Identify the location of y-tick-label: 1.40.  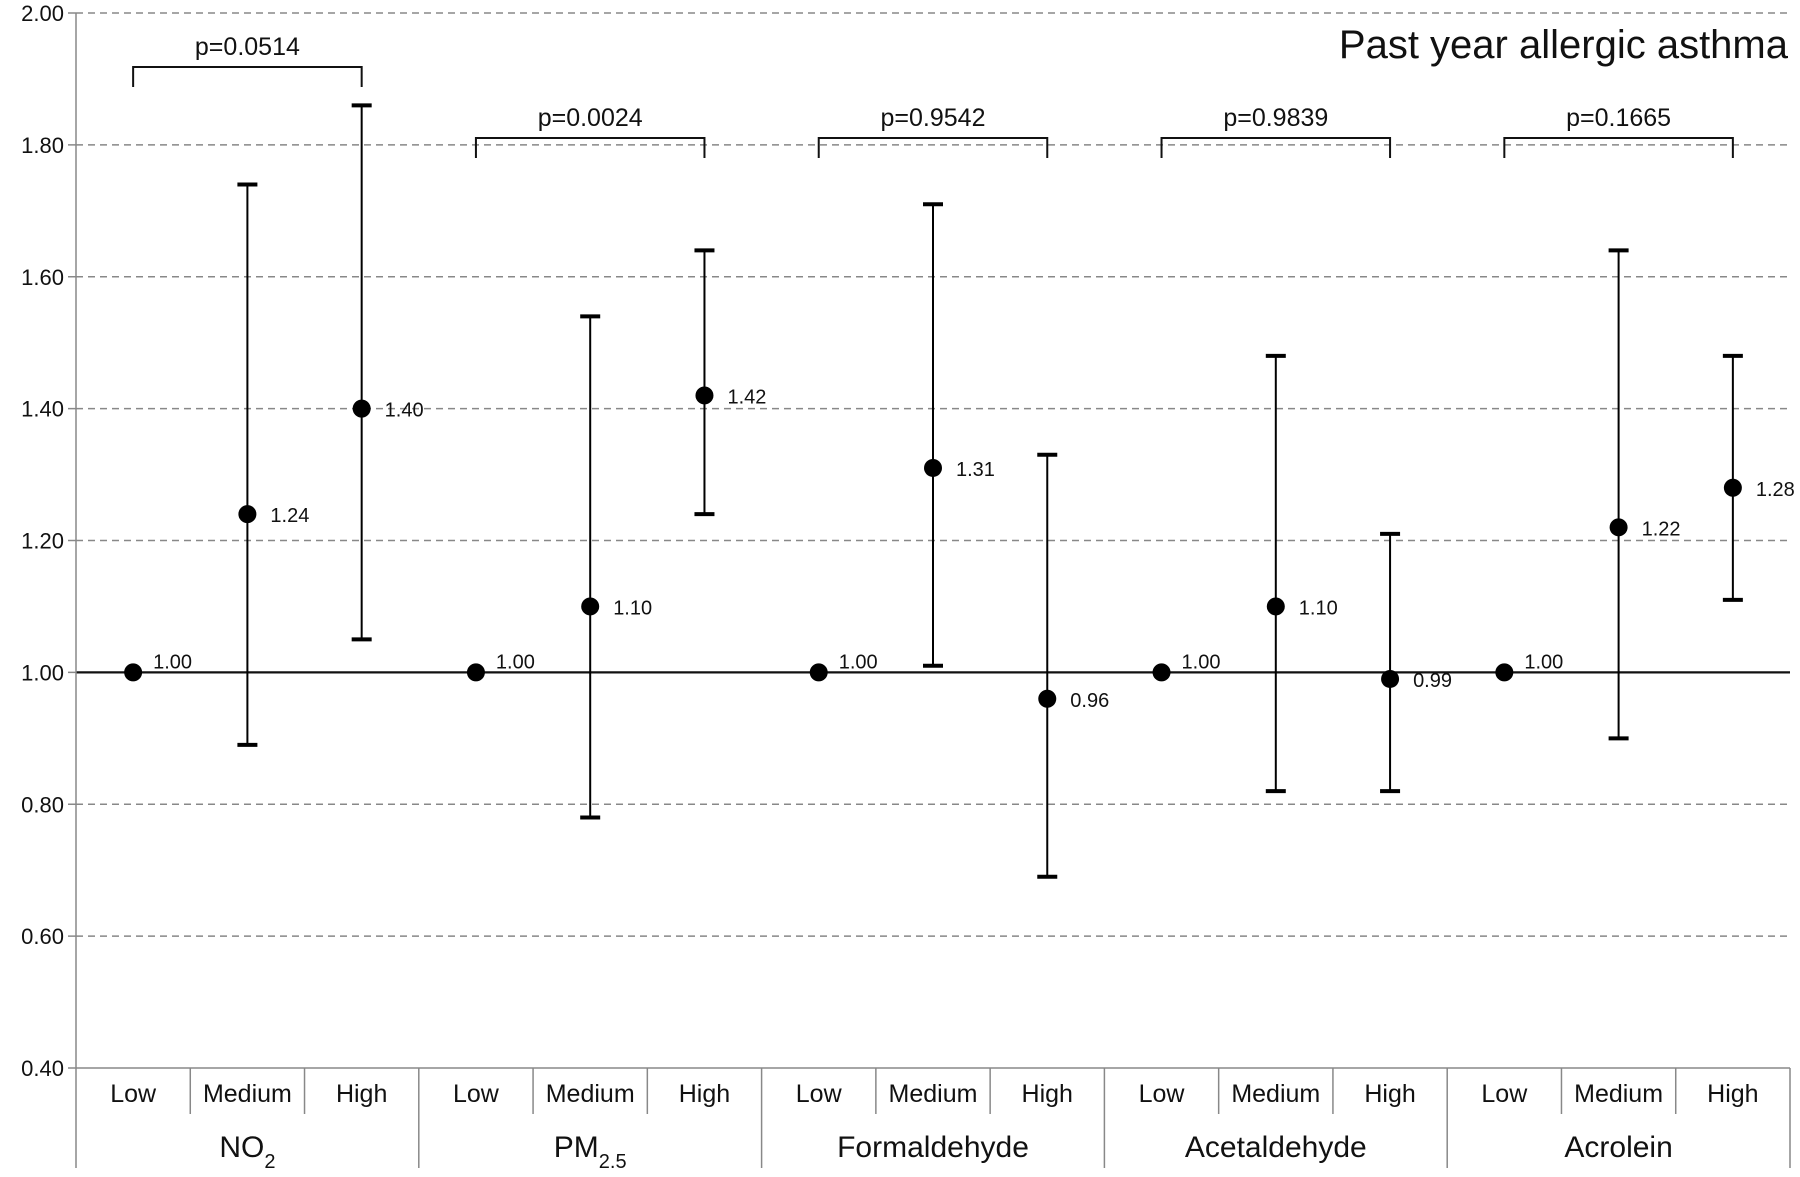
(42, 409).